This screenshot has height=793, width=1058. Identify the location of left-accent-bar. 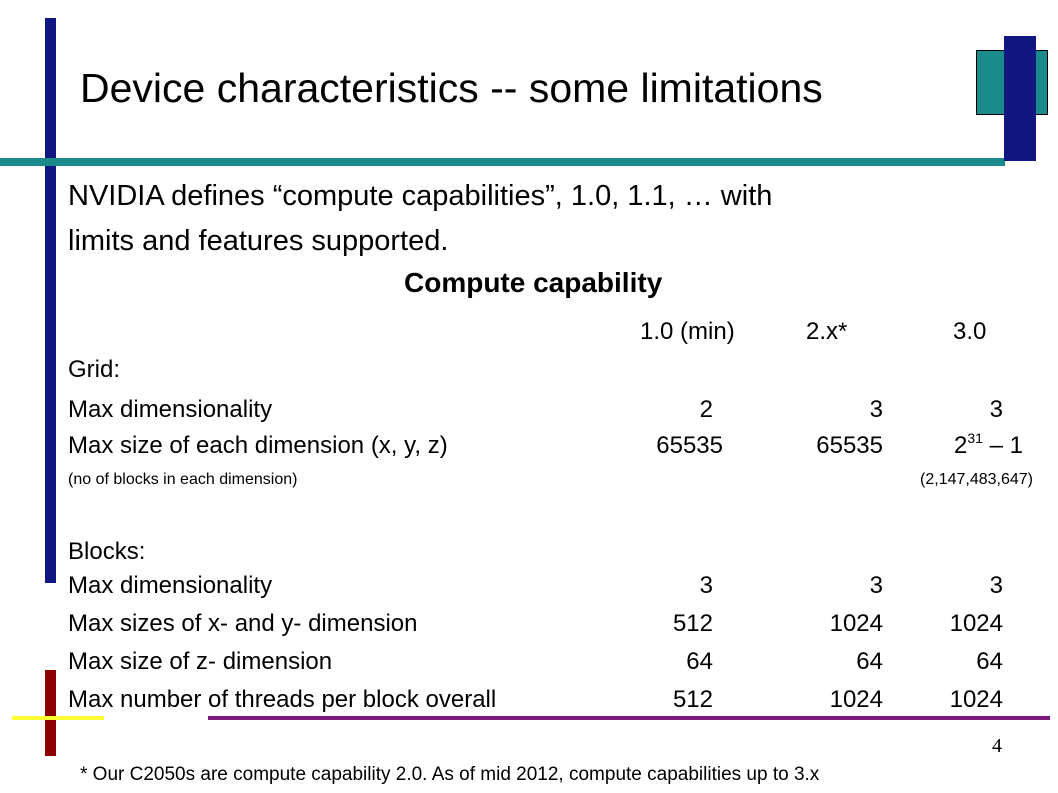
(50, 300).